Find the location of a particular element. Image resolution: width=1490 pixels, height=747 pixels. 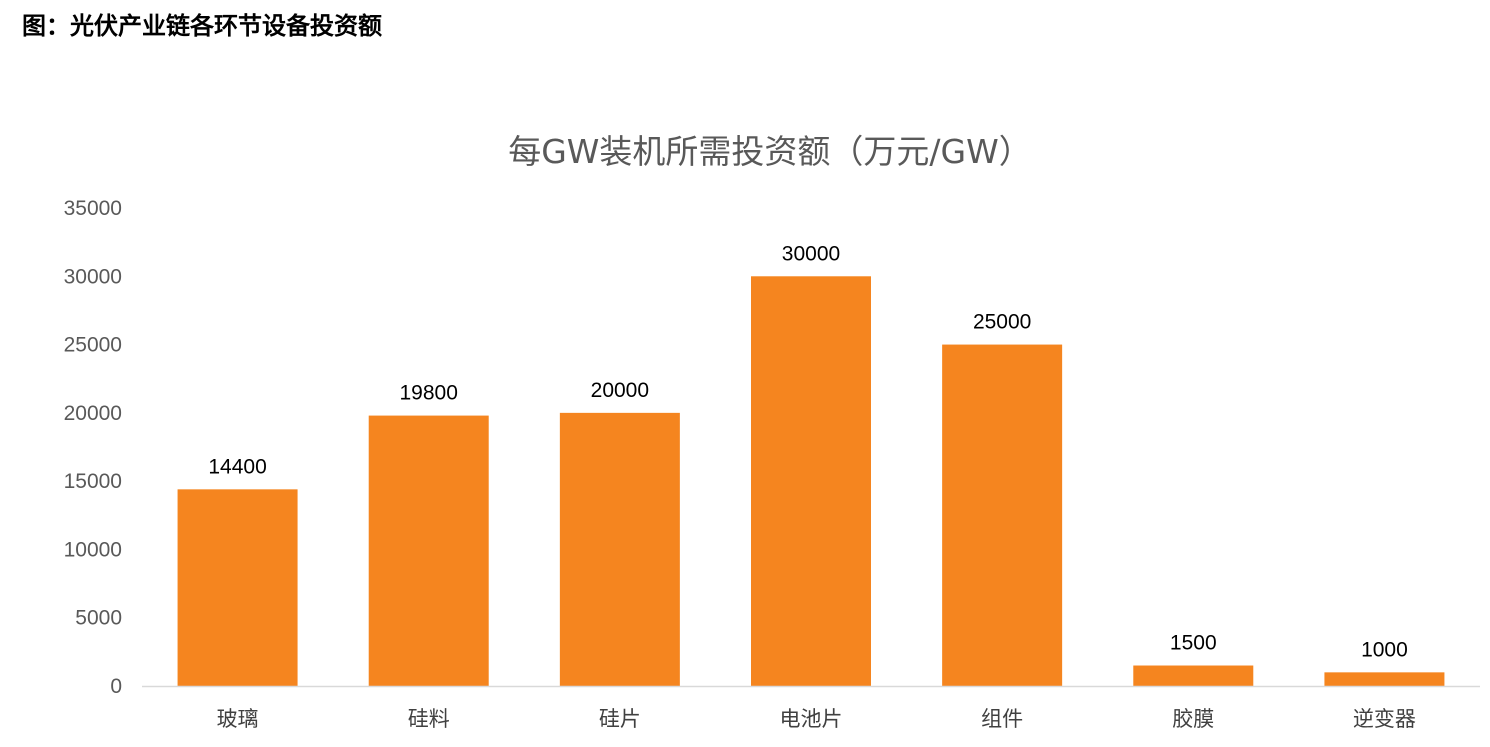

y-tick-label: 10000 is located at coordinates (93, 549).